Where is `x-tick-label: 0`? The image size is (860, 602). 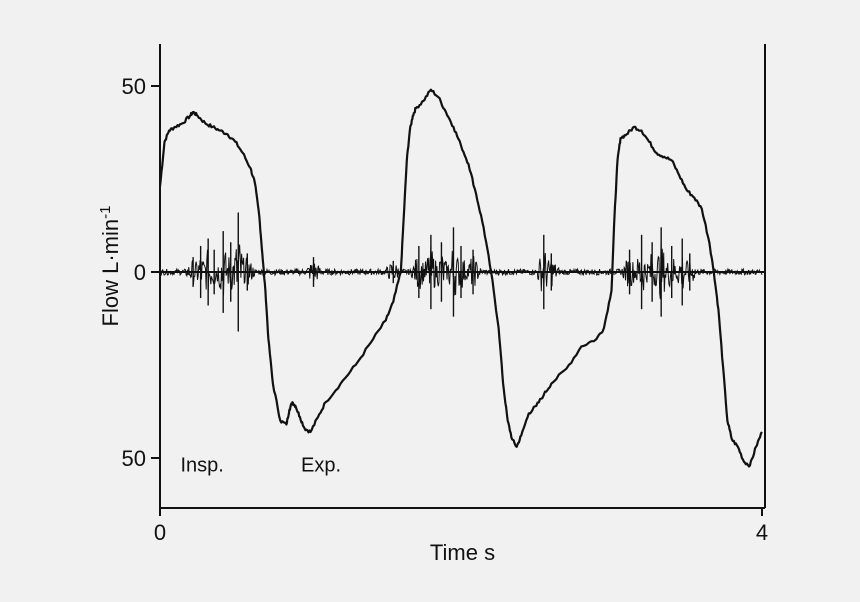
x-tick-label: 0 is located at coordinates (160, 532).